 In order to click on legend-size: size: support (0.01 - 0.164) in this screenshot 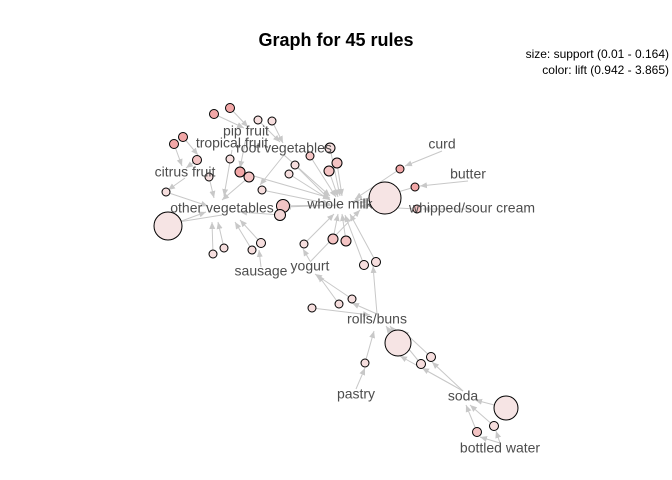, I will do `click(597, 54)`.